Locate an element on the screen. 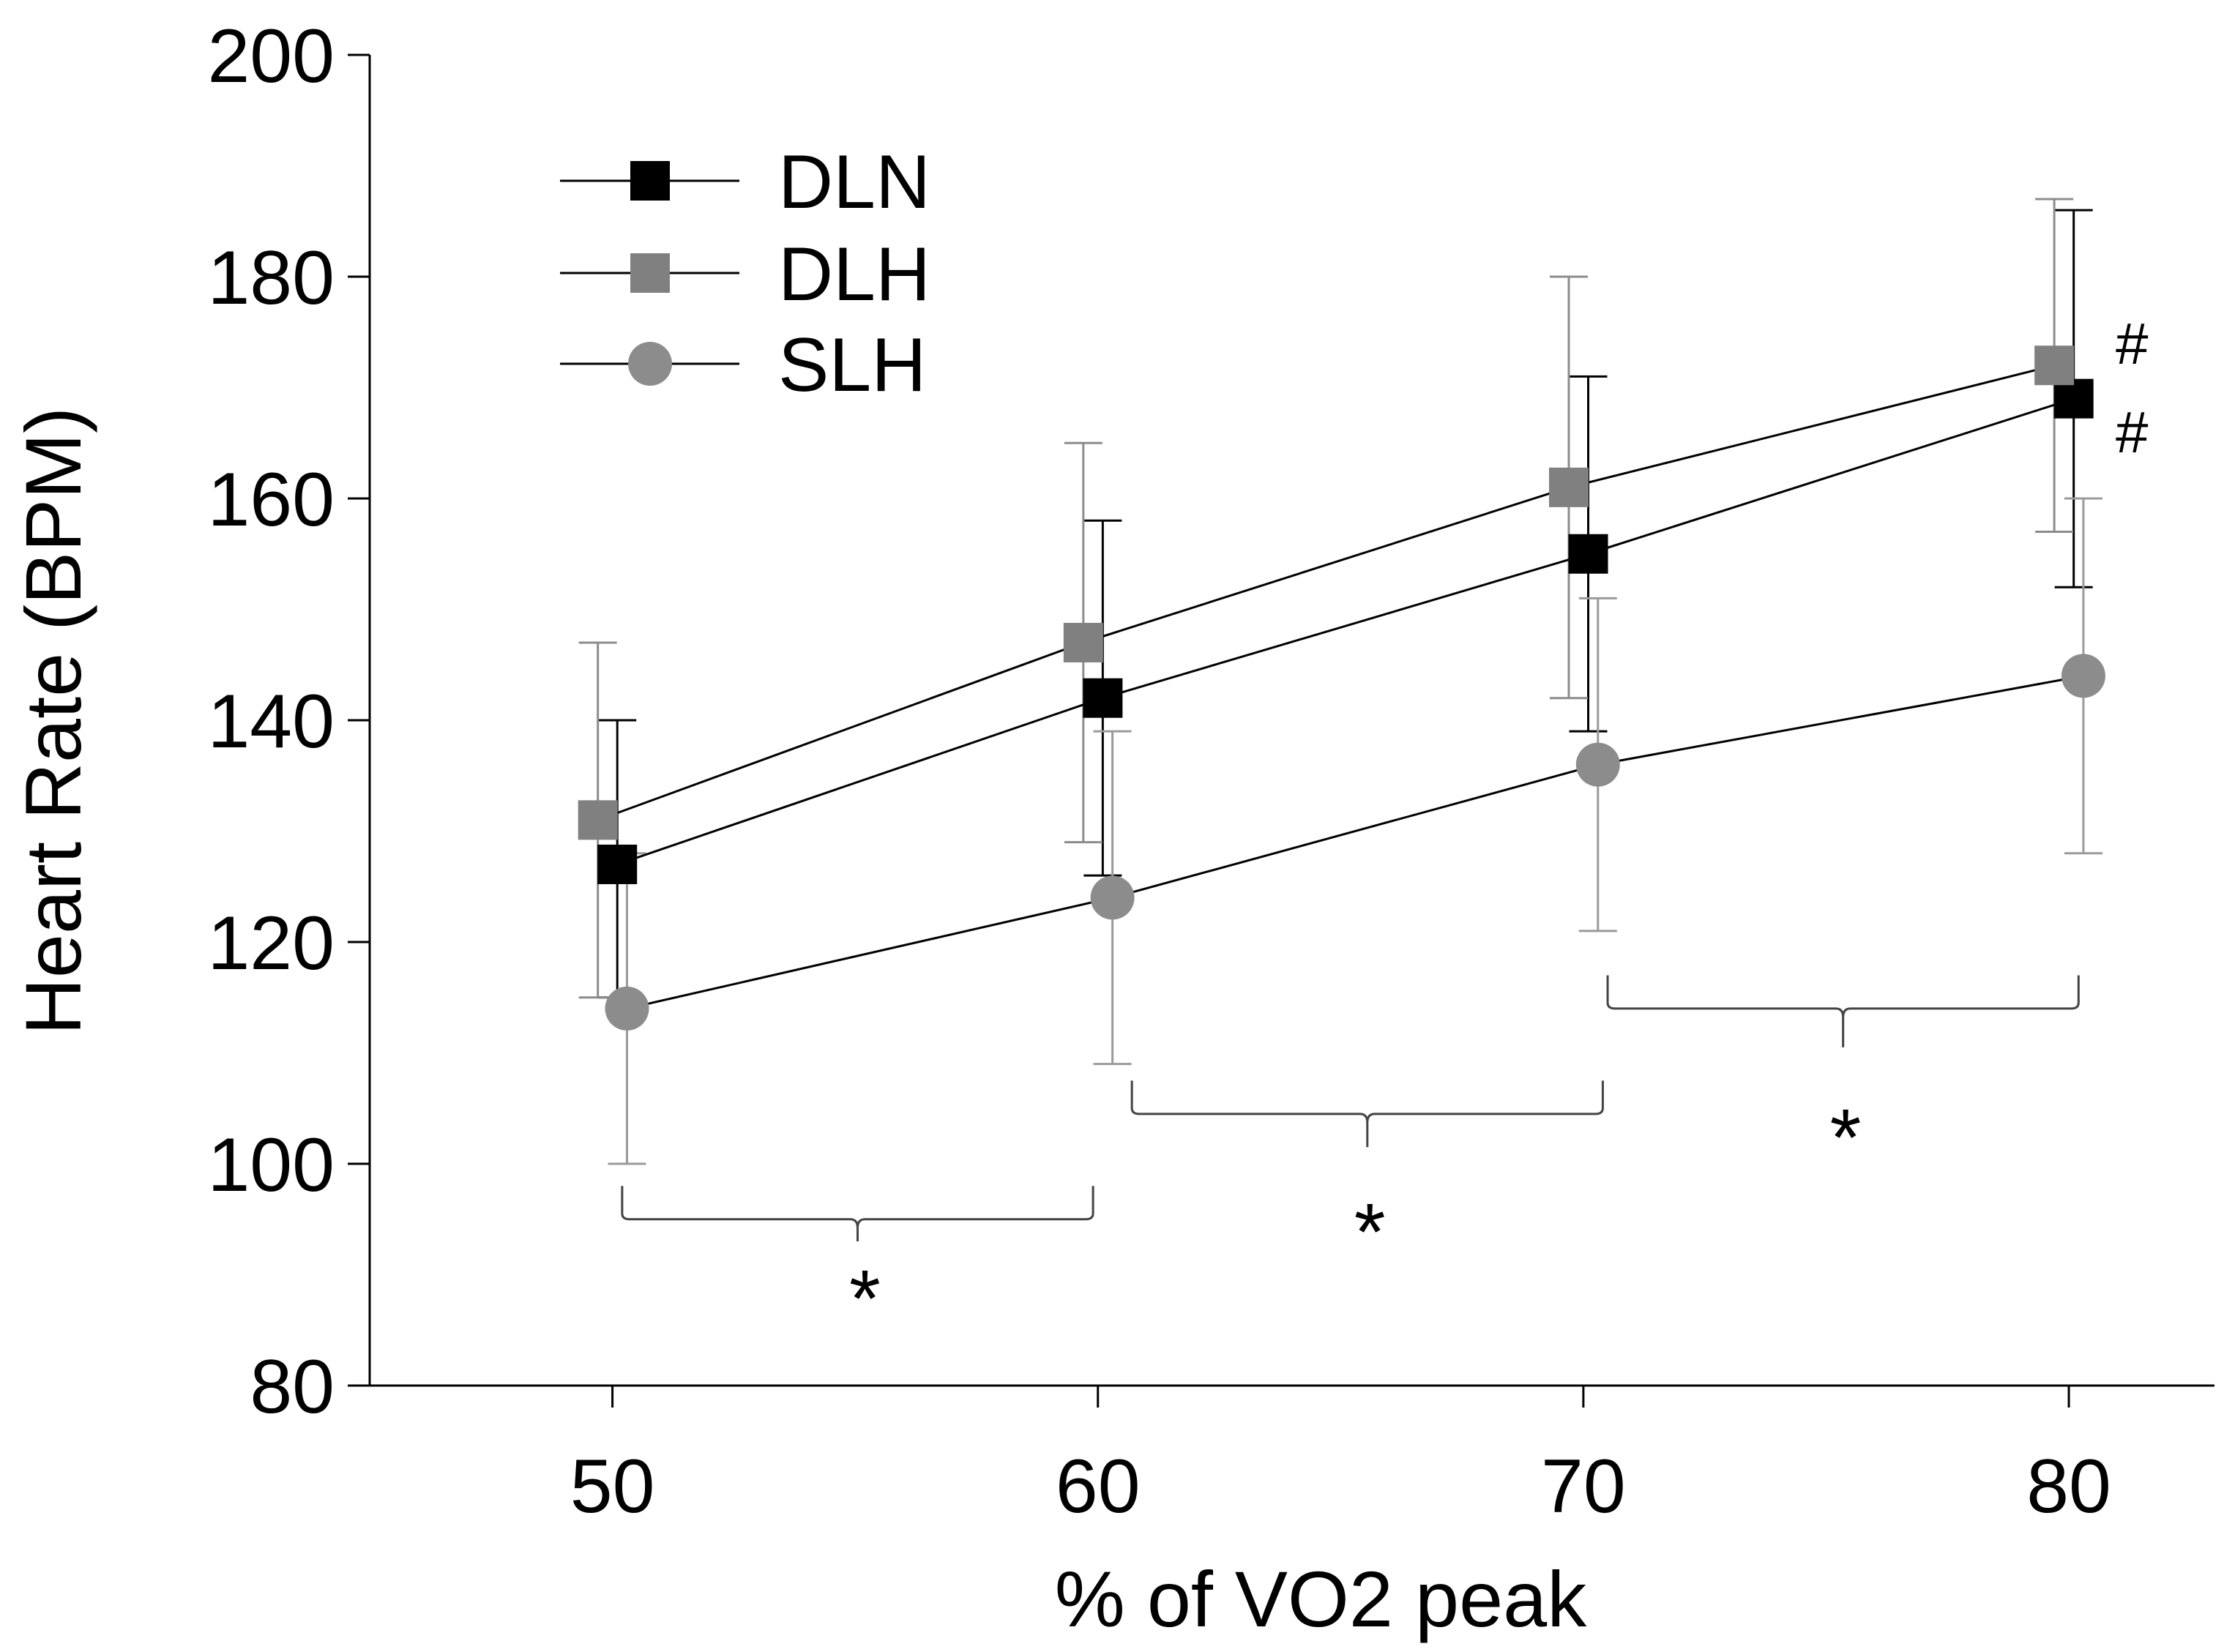 The width and height of the screenshot is (2224, 1652). legend-marker-dlh is located at coordinates (650, 273).